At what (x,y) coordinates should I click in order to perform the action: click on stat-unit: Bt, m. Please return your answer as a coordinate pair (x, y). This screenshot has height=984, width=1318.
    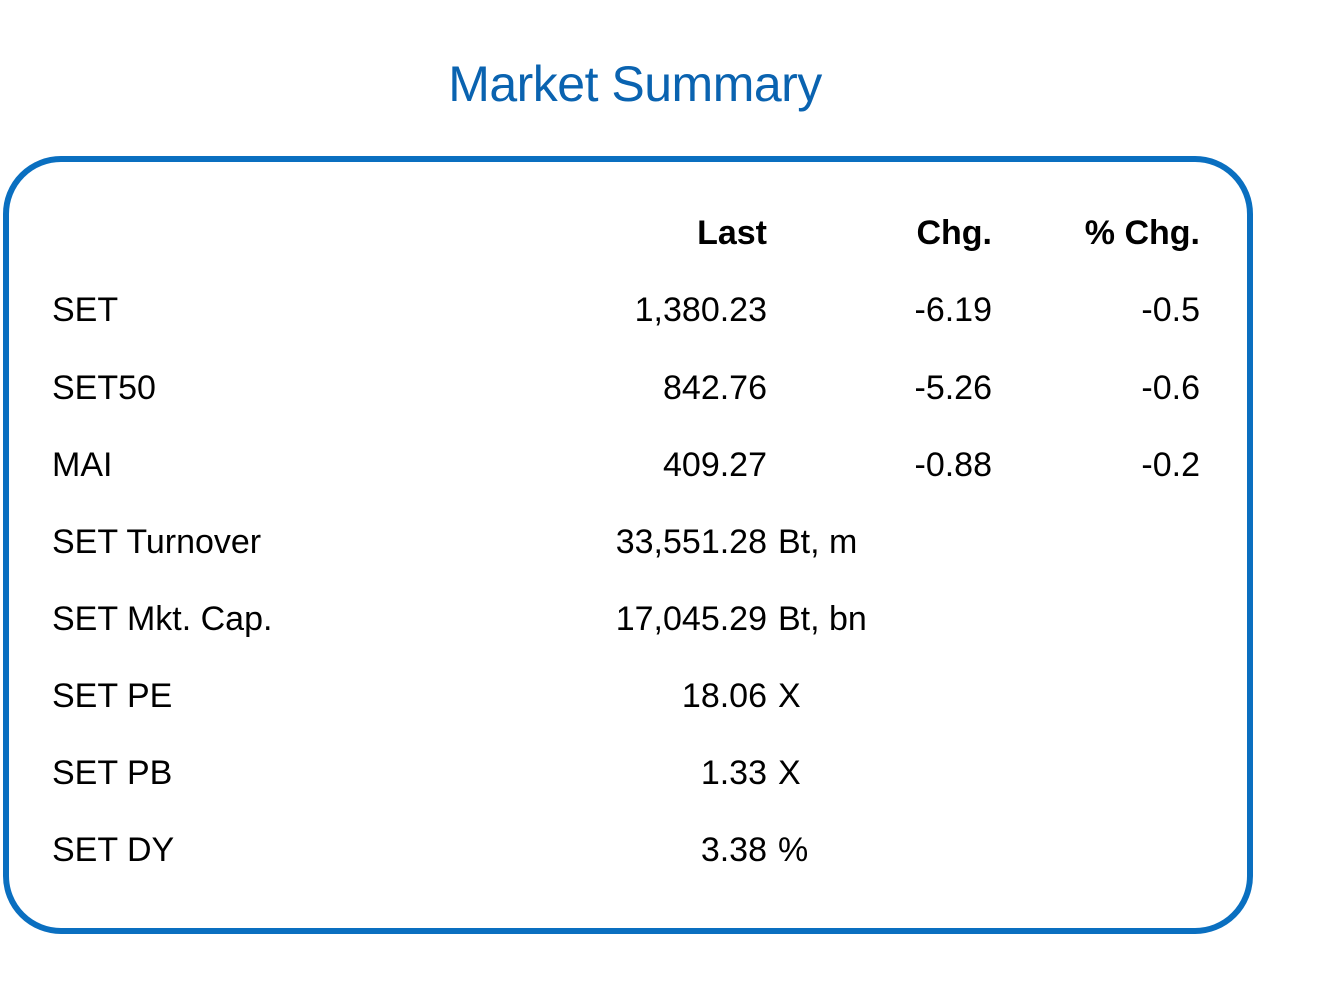
    Looking at the image, I should click on (818, 542).